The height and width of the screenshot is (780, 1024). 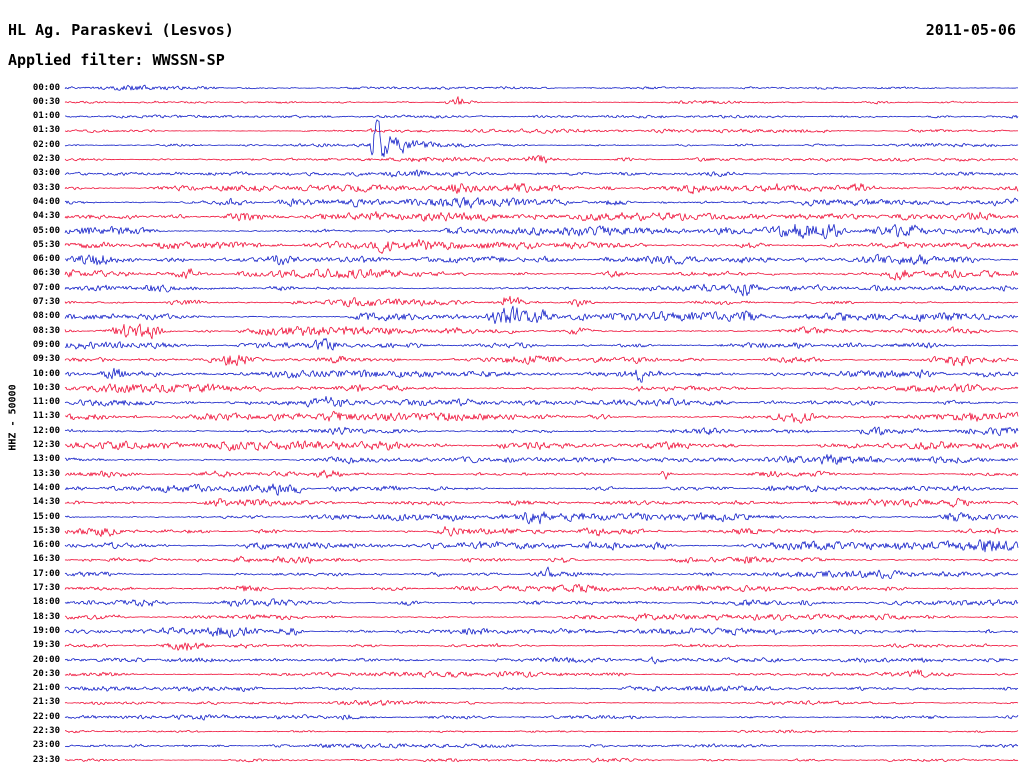 What do you see at coordinates (46, 287) in the screenshot?
I see `row-time-label: 07:00` at bounding box center [46, 287].